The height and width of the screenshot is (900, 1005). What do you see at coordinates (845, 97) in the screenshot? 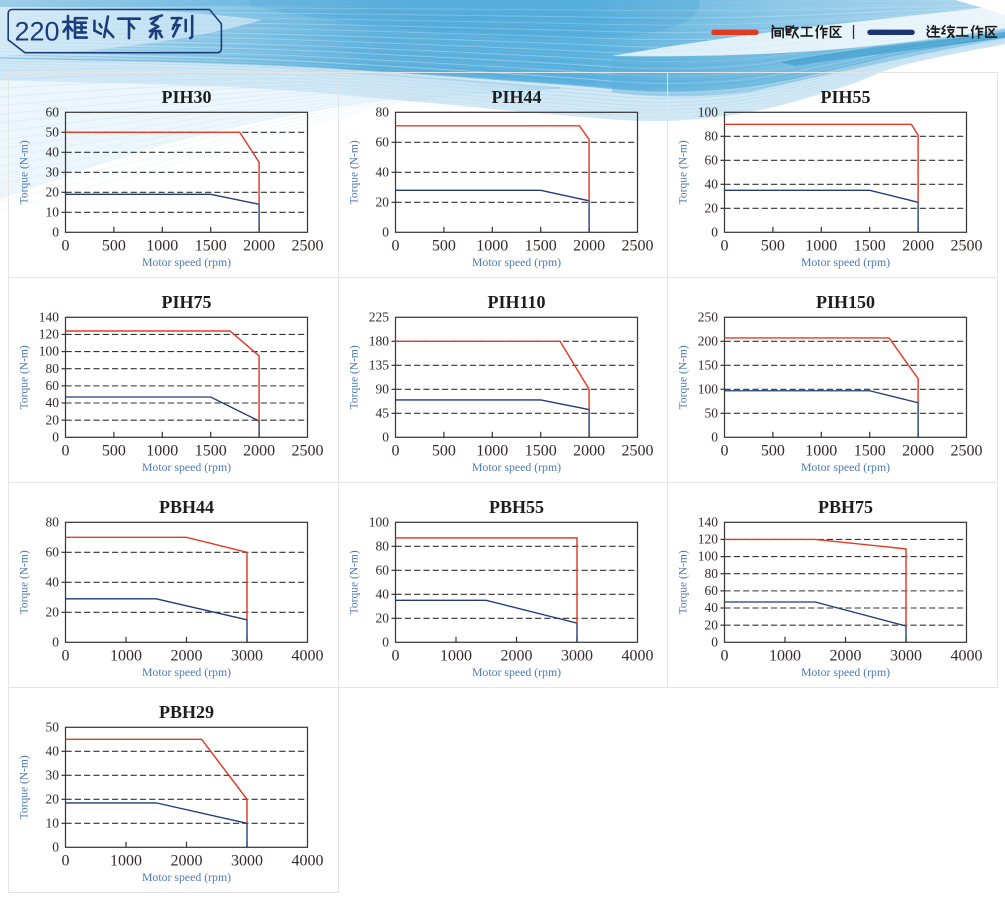
I see `svg-text: PIH55` at bounding box center [845, 97].